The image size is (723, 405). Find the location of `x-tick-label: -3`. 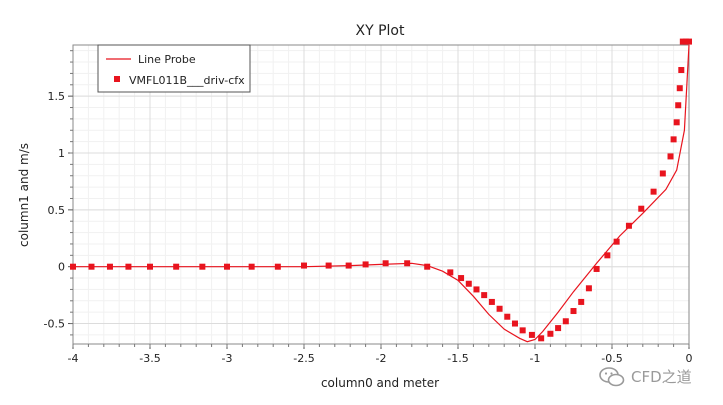

x-tick-label: -3 is located at coordinates (227, 358).